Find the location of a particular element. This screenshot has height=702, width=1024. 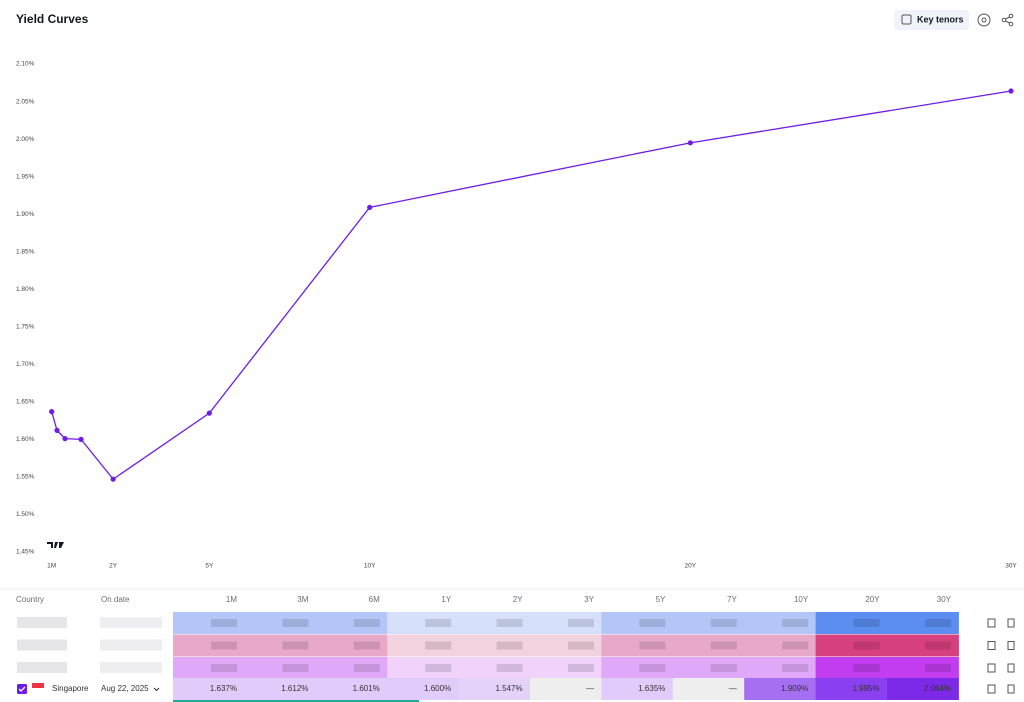

x-tick-label: 1M is located at coordinates (51, 566).